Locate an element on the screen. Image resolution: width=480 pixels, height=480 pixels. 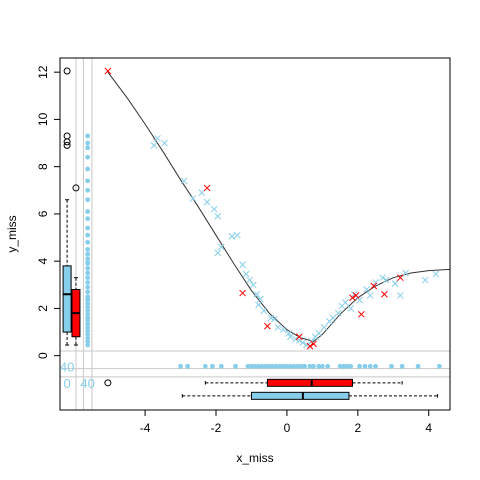
boxplot-x-observed is located at coordinates (310, 395).